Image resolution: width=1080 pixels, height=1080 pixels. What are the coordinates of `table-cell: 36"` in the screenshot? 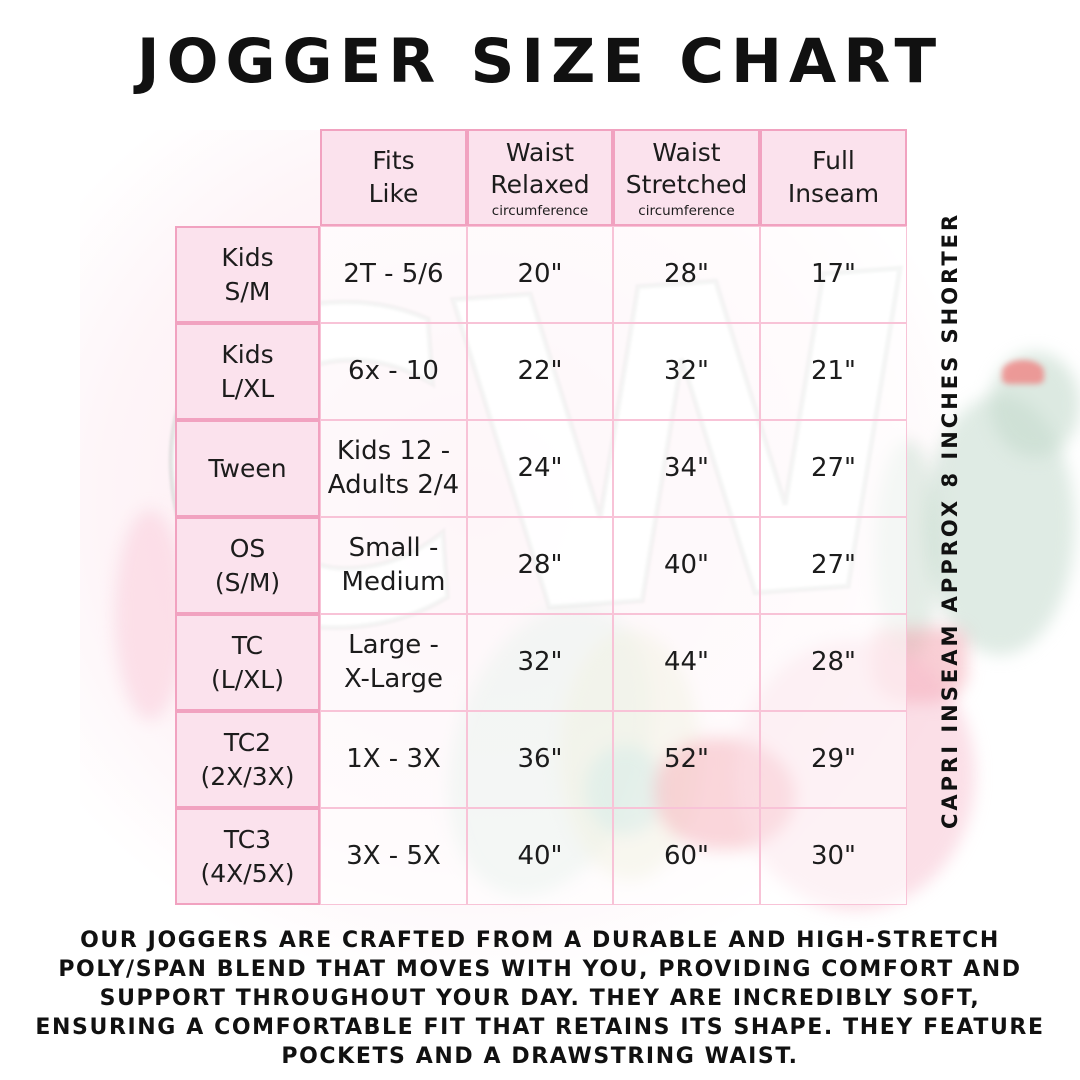 It's located at (540, 759).